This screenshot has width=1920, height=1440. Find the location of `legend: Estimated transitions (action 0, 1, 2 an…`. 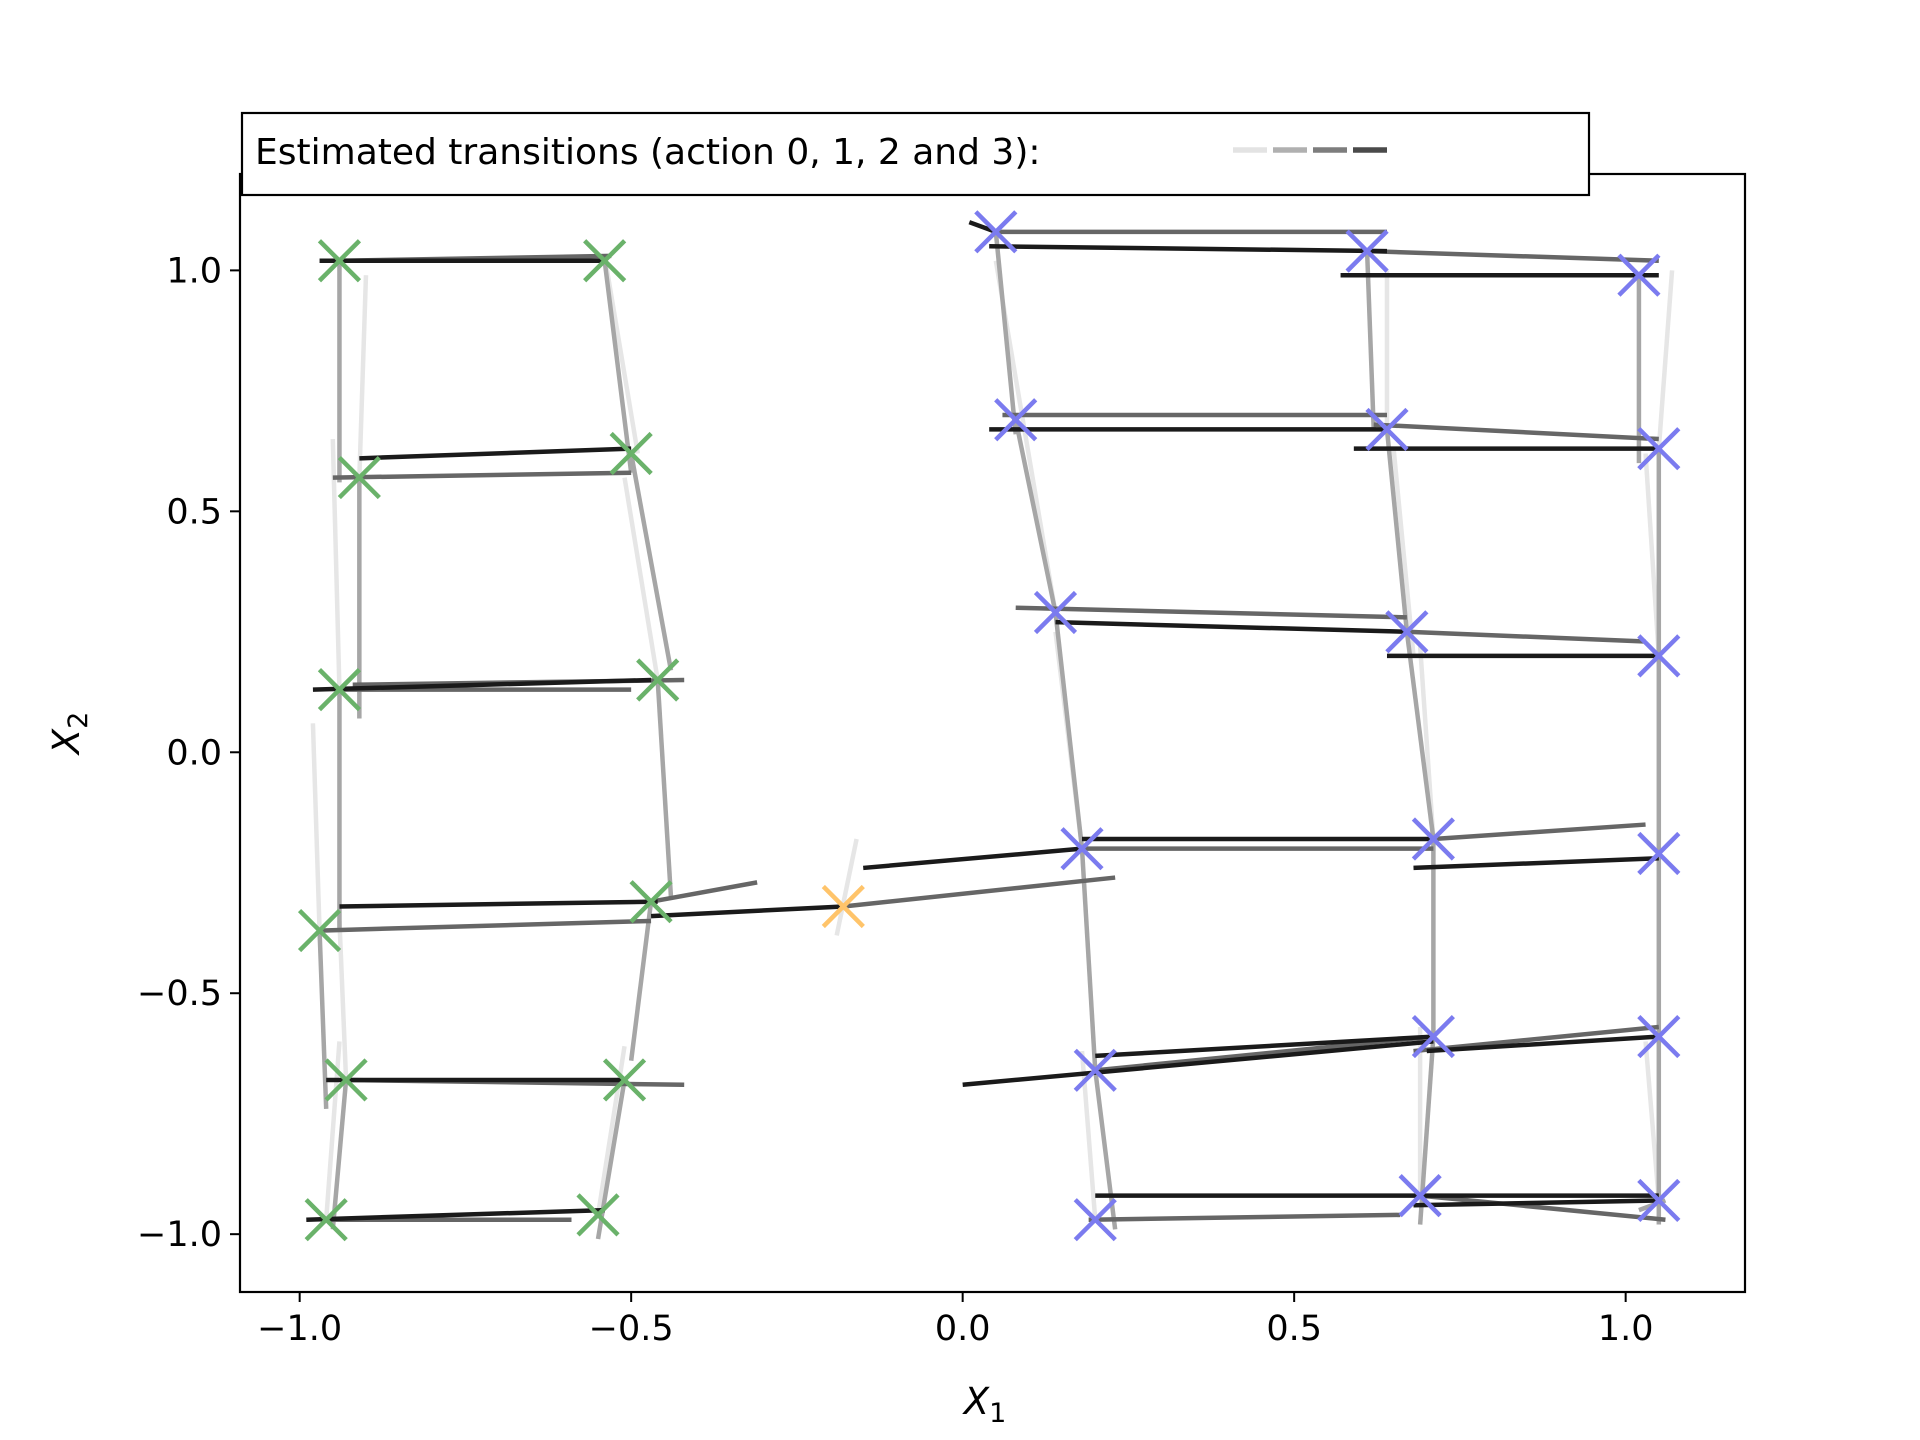

legend: Estimated transitions (action 0, 1, 2 an… is located at coordinates (915, 154).